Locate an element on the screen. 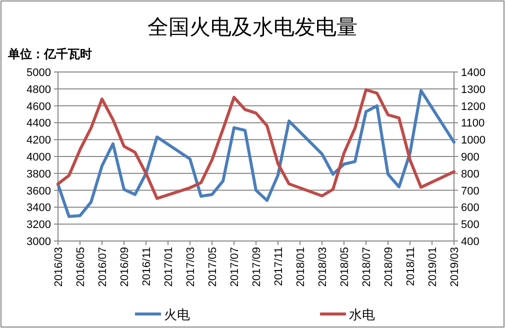 This screenshot has height=328, width=505. x-tick-label: 2017/03 is located at coordinates (191, 267).